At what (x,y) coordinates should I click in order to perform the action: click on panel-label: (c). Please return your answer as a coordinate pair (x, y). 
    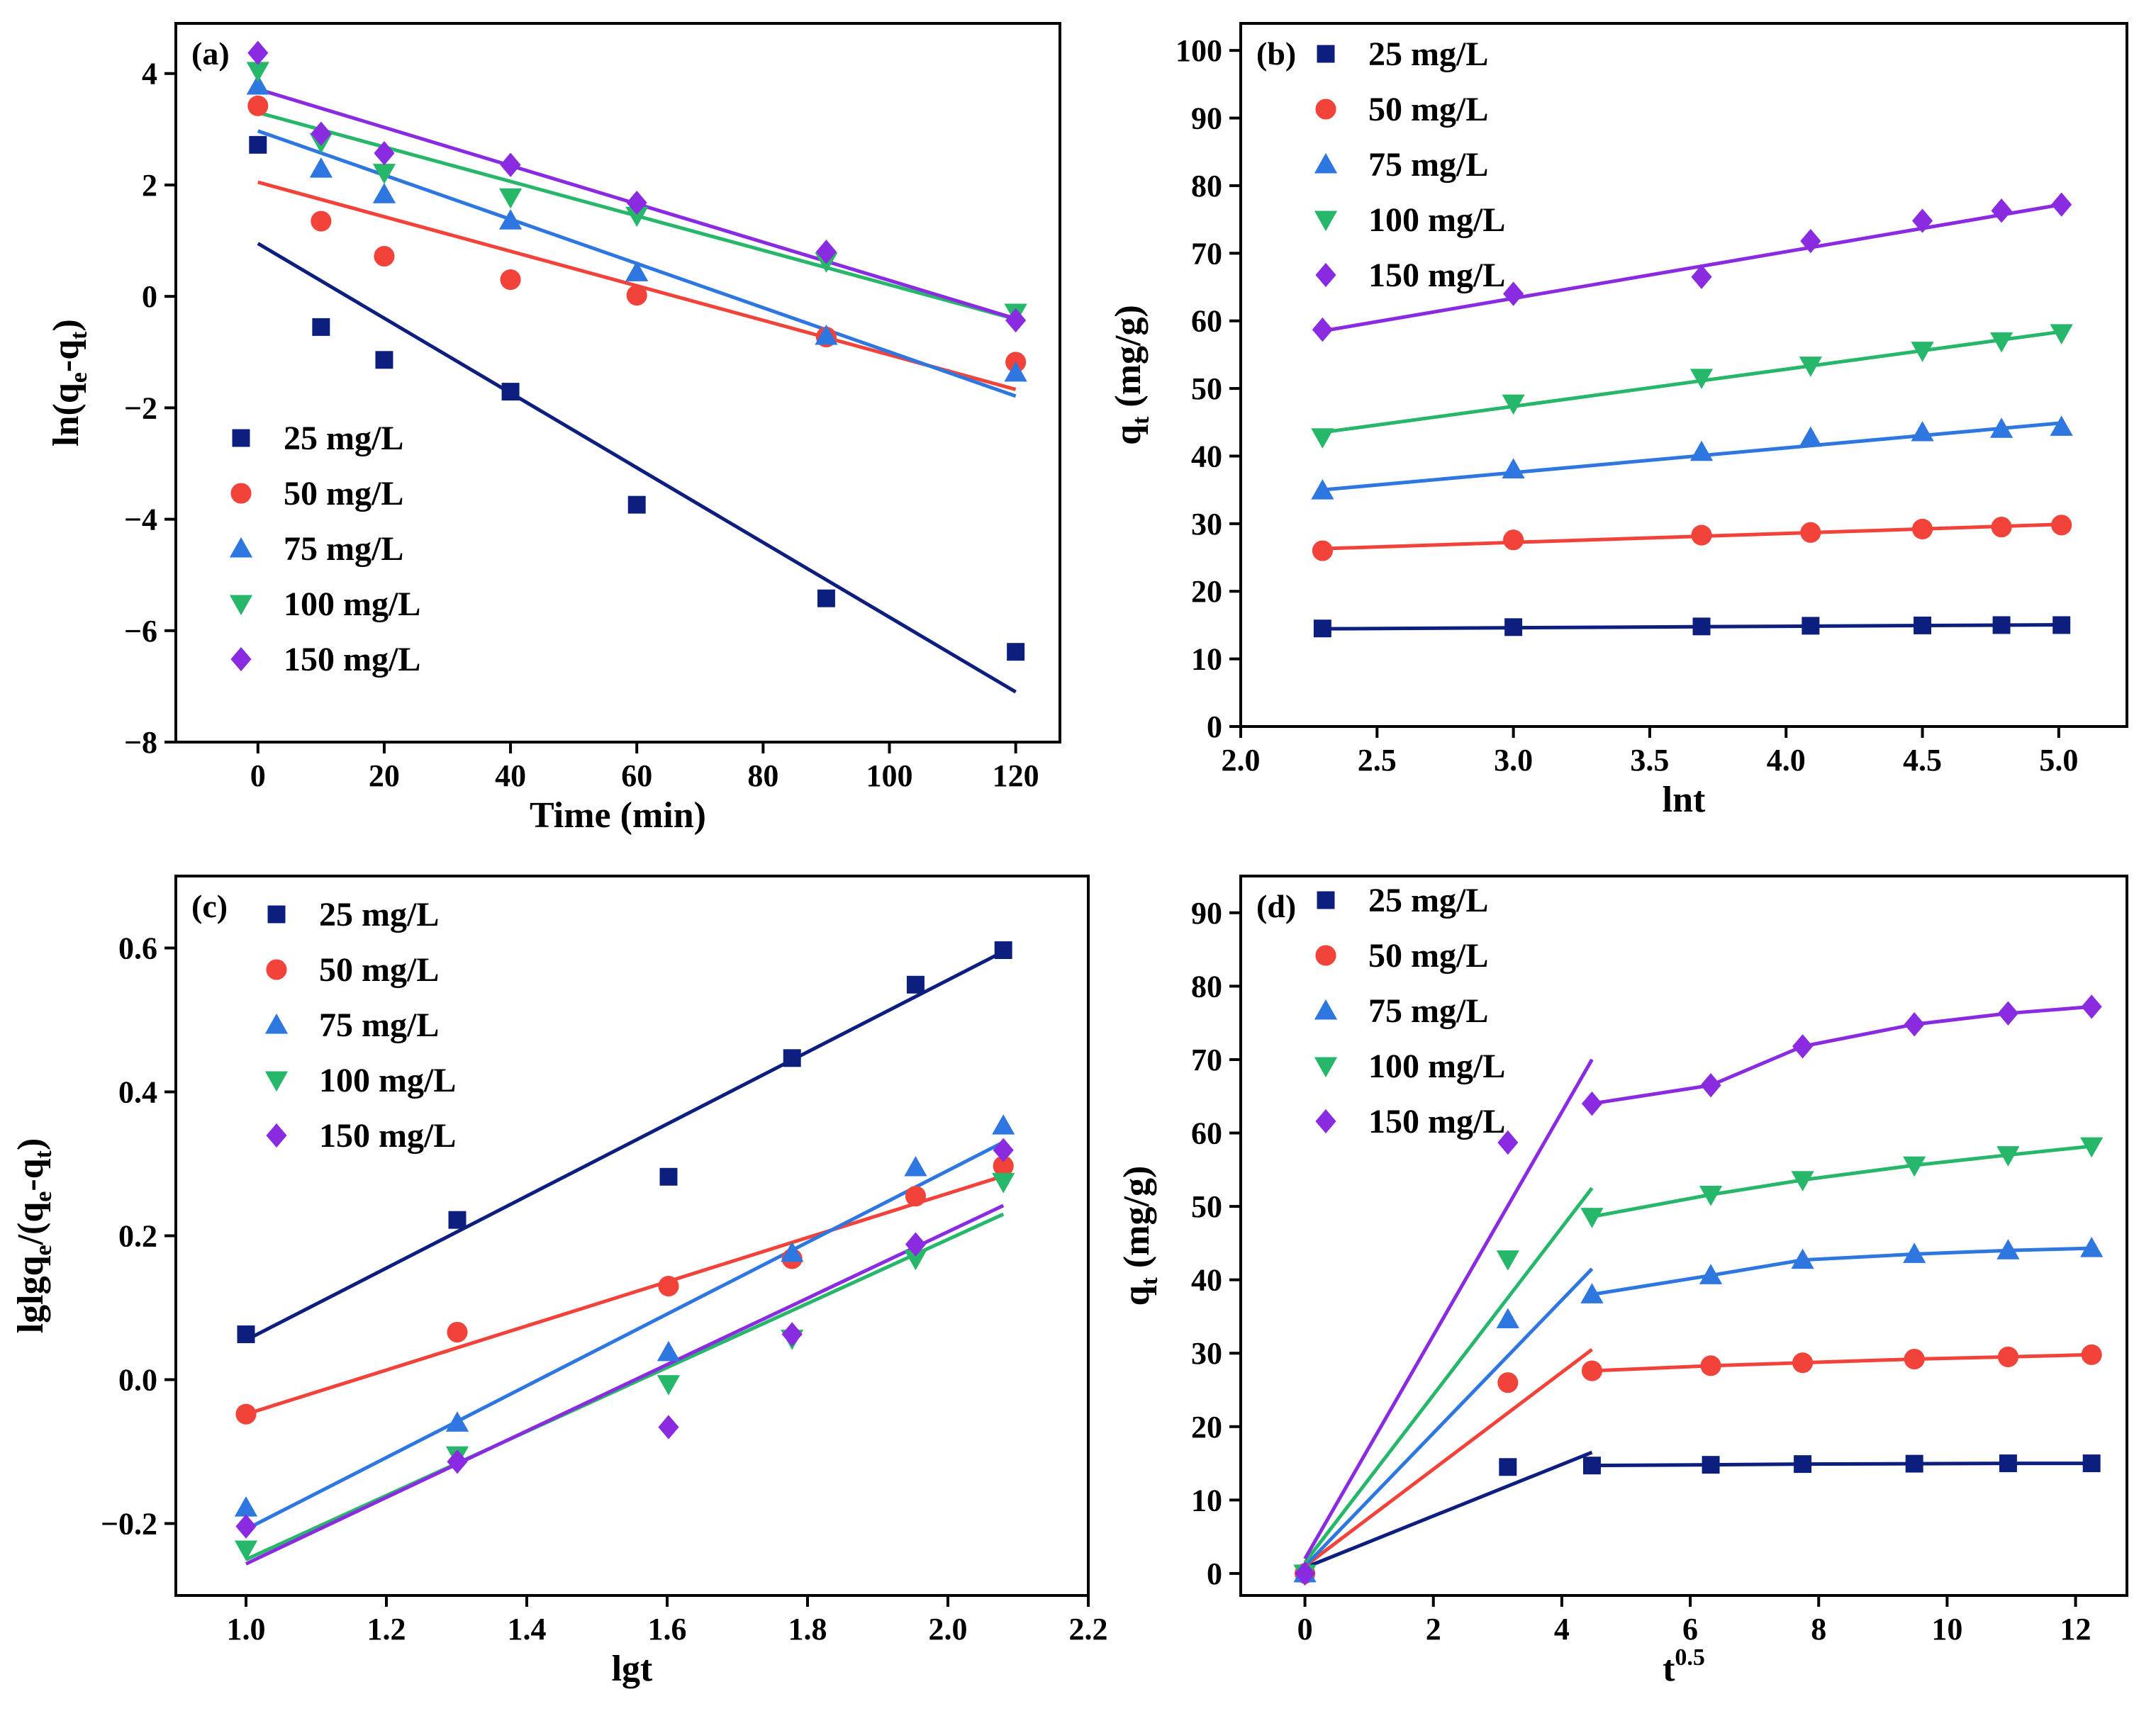
    Looking at the image, I should click on (209, 906).